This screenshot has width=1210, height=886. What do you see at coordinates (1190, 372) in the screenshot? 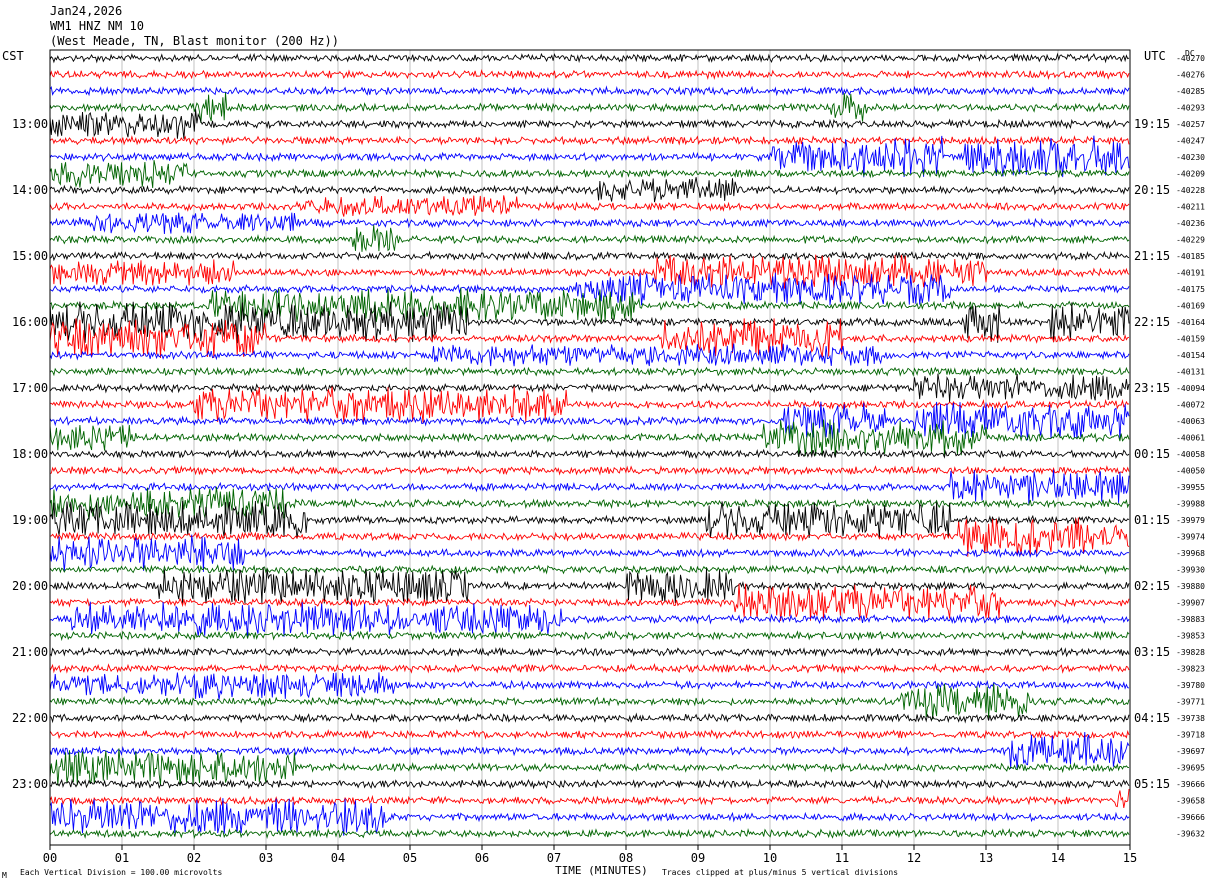
I see `dc-offset-19: -40131` at bounding box center [1190, 372].